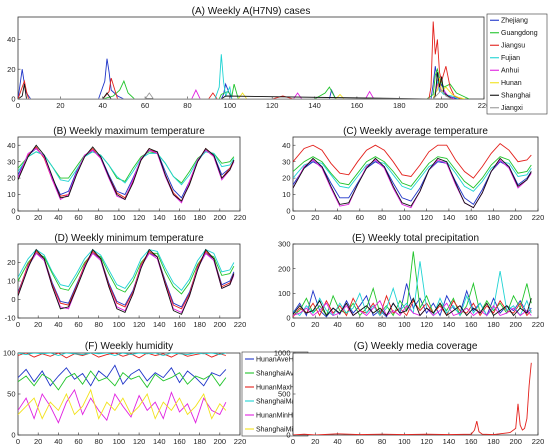 The height and width of the screenshot is (446, 550). What do you see at coordinates (275, 387) in the screenshot?
I see `legend-label: HunanMaxH` at bounding box center [275, 387].